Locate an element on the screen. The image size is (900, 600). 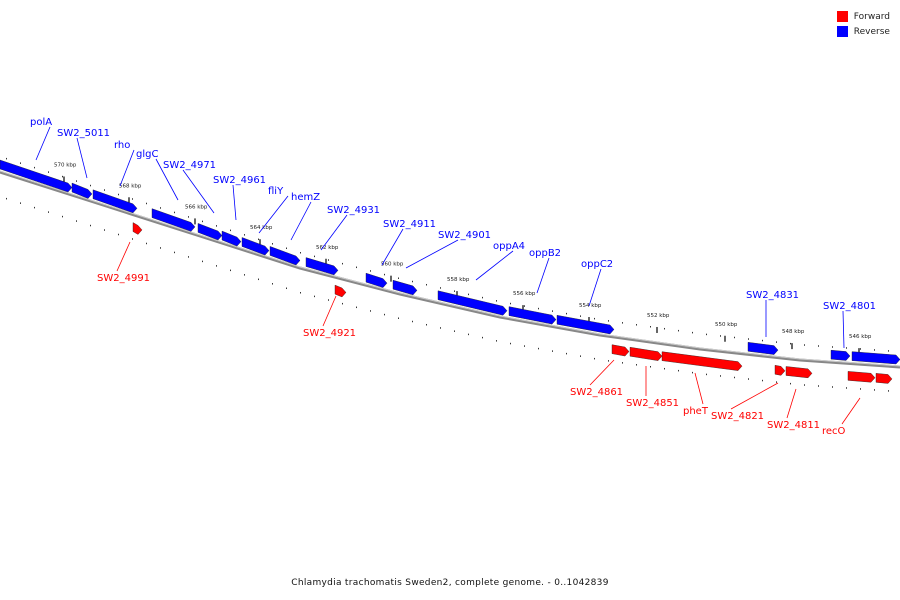
reverse-gene-label: SW2_4911 is located at coordinates (409, 224).